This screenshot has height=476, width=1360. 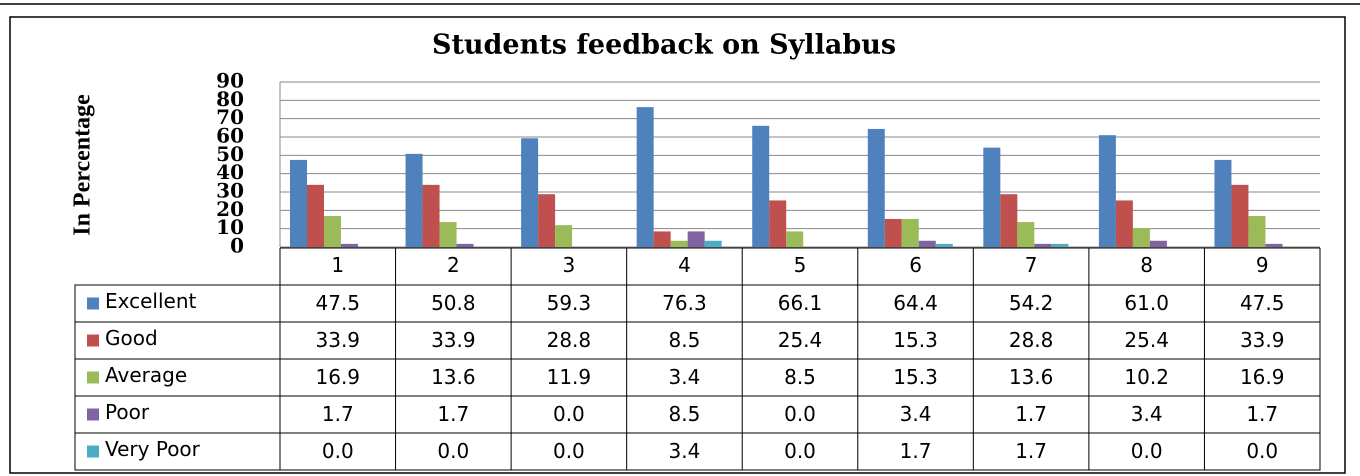 I want to click on x-tick-label: 2, so click(x=453, y=265).